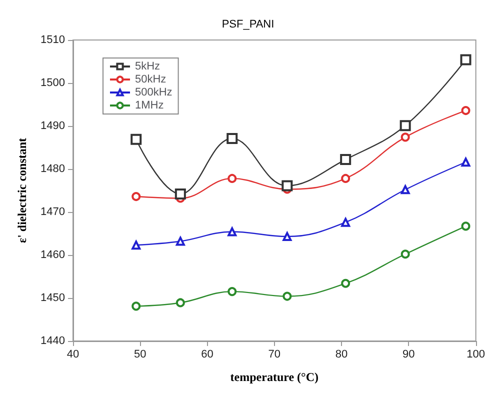 This screenshot has height=401, width=498. What do you see at coordinates (147, 66) in the screenshot?
I see `legend-label: 5kHz` at bounding box center [147, 66].